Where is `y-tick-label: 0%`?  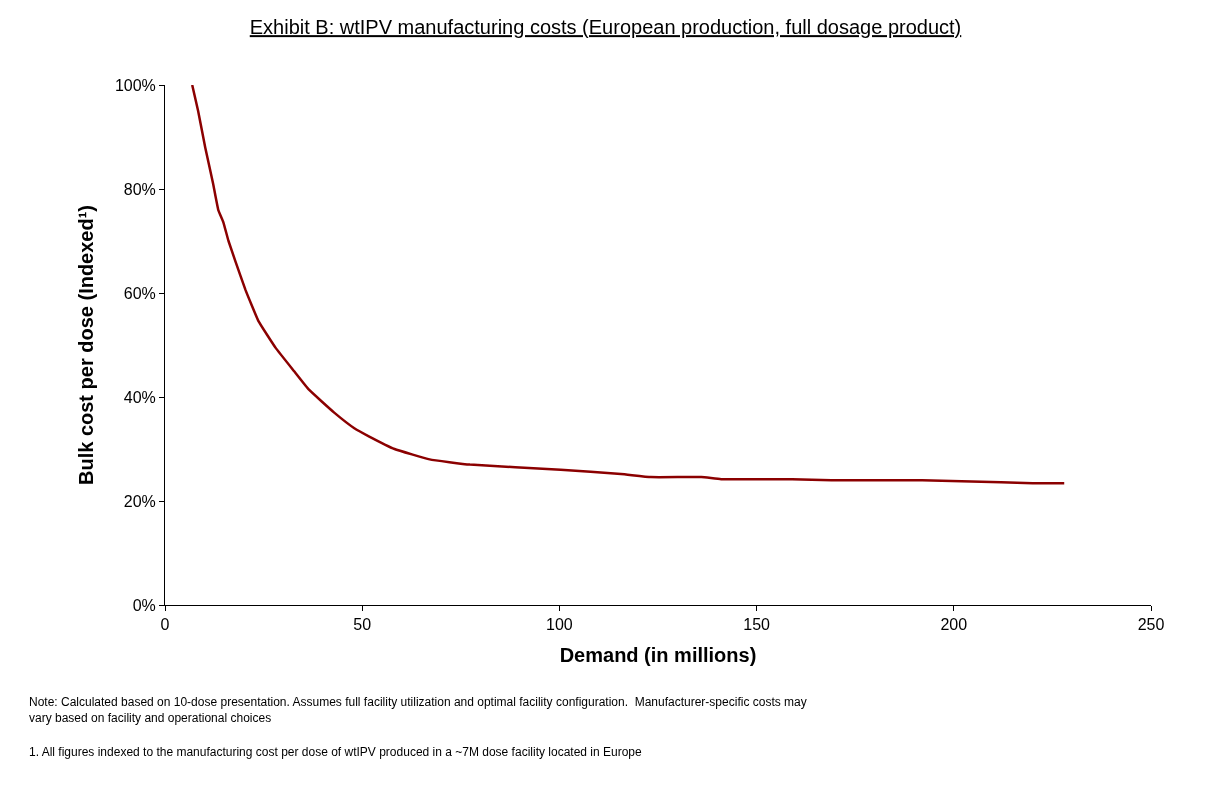 y-tick-label: 0% is located at coordinates (144, 605).